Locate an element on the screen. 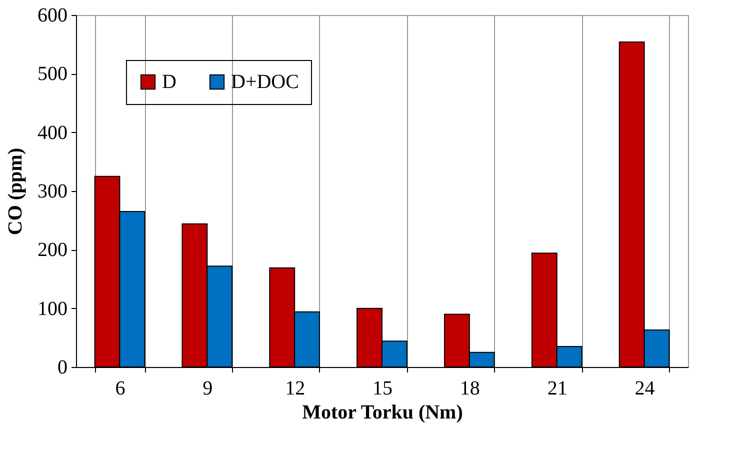 The height and width of the screenshot is (450, 732). y-tick-label: 400 is located at coordinates (53, 133).